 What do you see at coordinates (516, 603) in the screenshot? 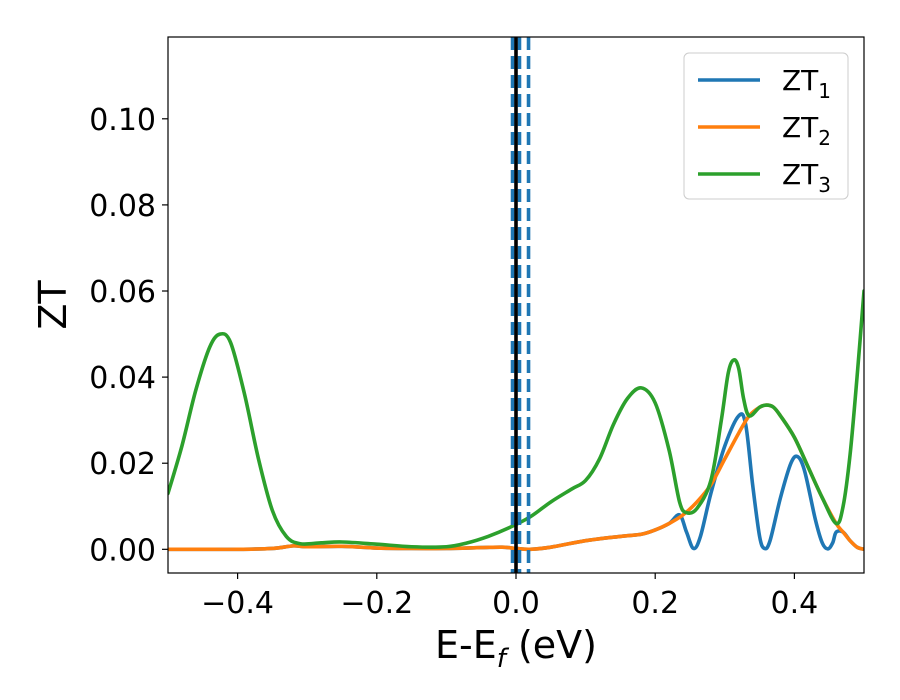
I see `x-tick-label: 0.0` at bounding box center [516, 603].